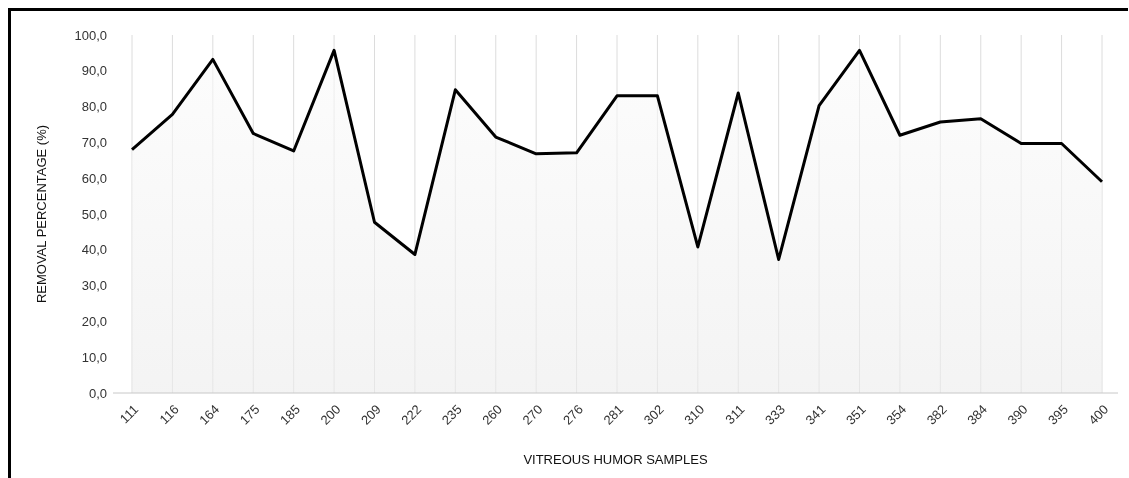  What do you see at coordinates (94, 250) in the screenshot?
I see `y-tick-label: 40,0` at bounding box center [94, 250].